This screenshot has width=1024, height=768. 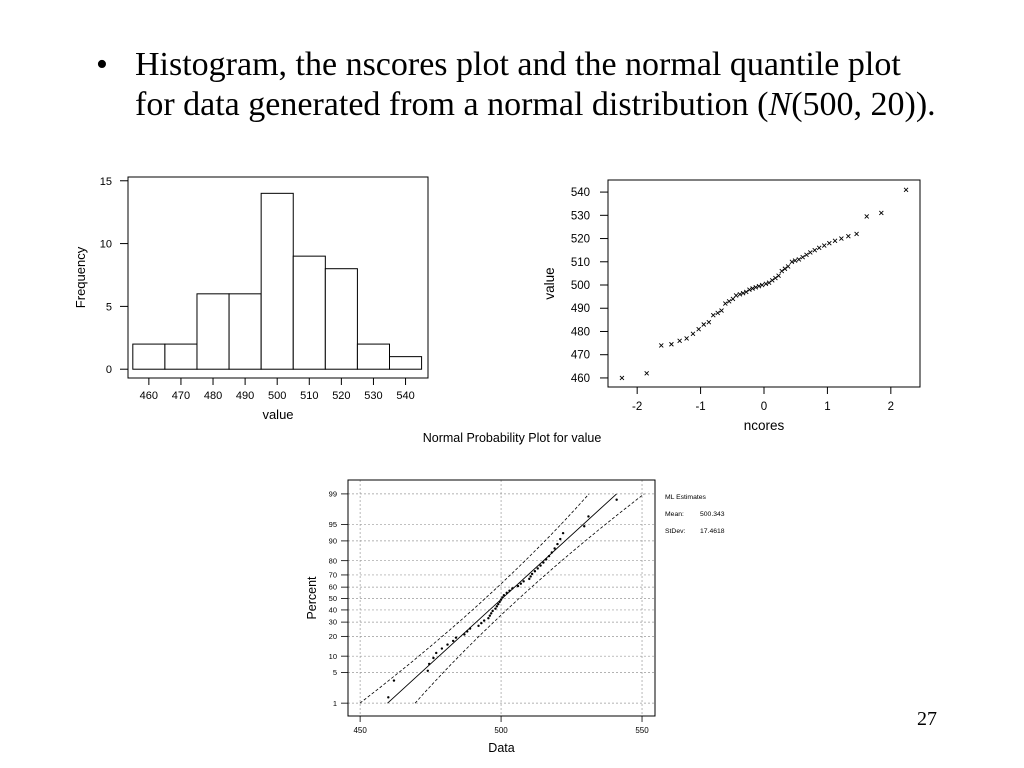 What do you see at coordinates (580, 263) in the screenshot?
I see `y-tick-label: 510` at bounding box center [580, 263].